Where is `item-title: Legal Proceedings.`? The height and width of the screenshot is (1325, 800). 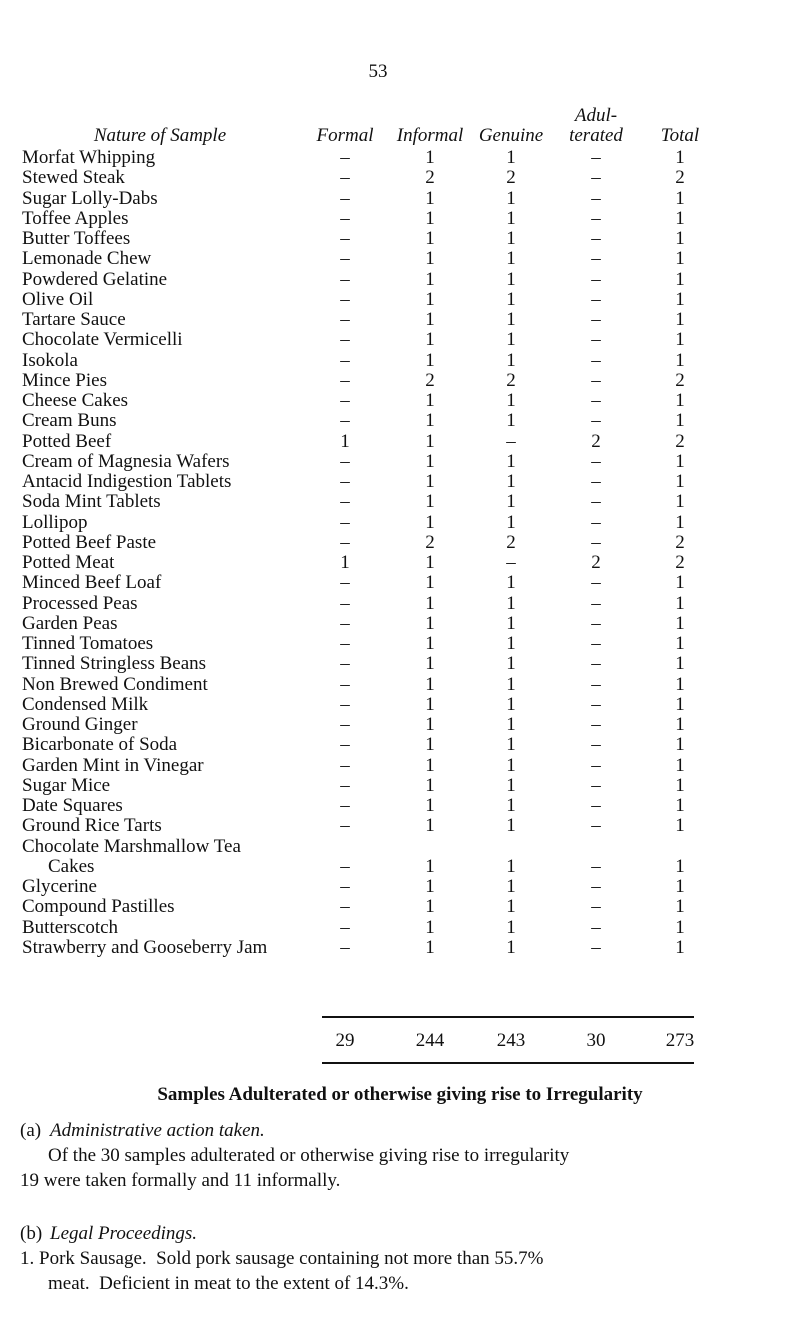 item-title: Legal Proceedings. is located at coordinates (124, 1233).